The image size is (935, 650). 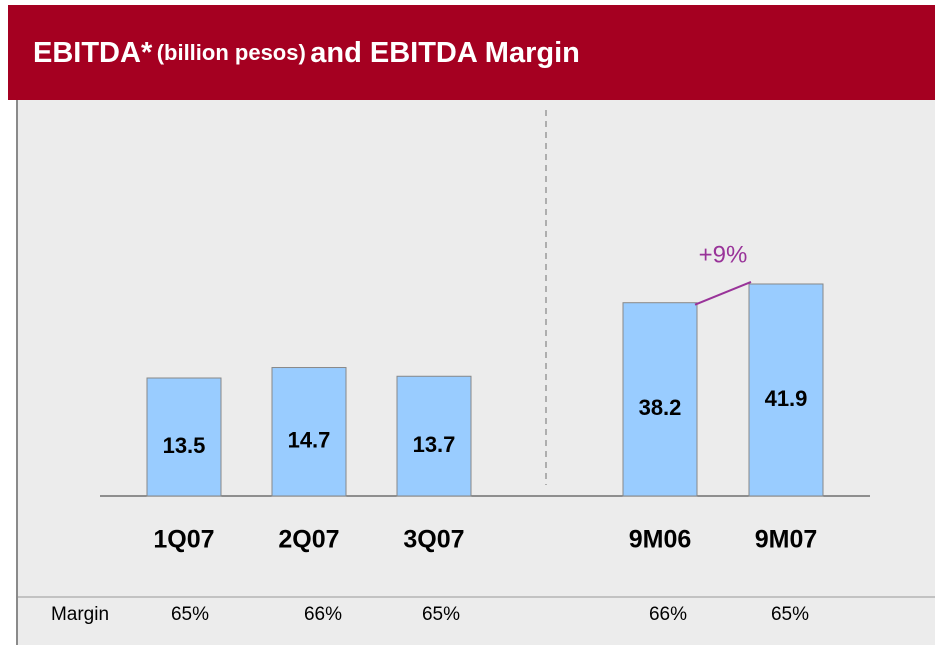 I want to click on header-band, so click(x=471, y=52).